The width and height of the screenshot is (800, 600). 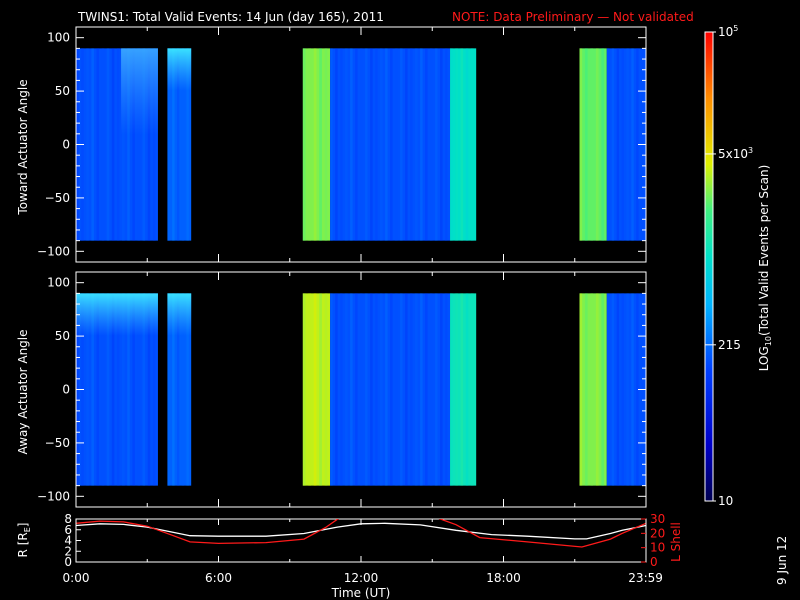 What do you see at coordinates (729, 345) in the screenshot?
I see `colorbar-tick-label: 215` at bounding box center [729, 345].